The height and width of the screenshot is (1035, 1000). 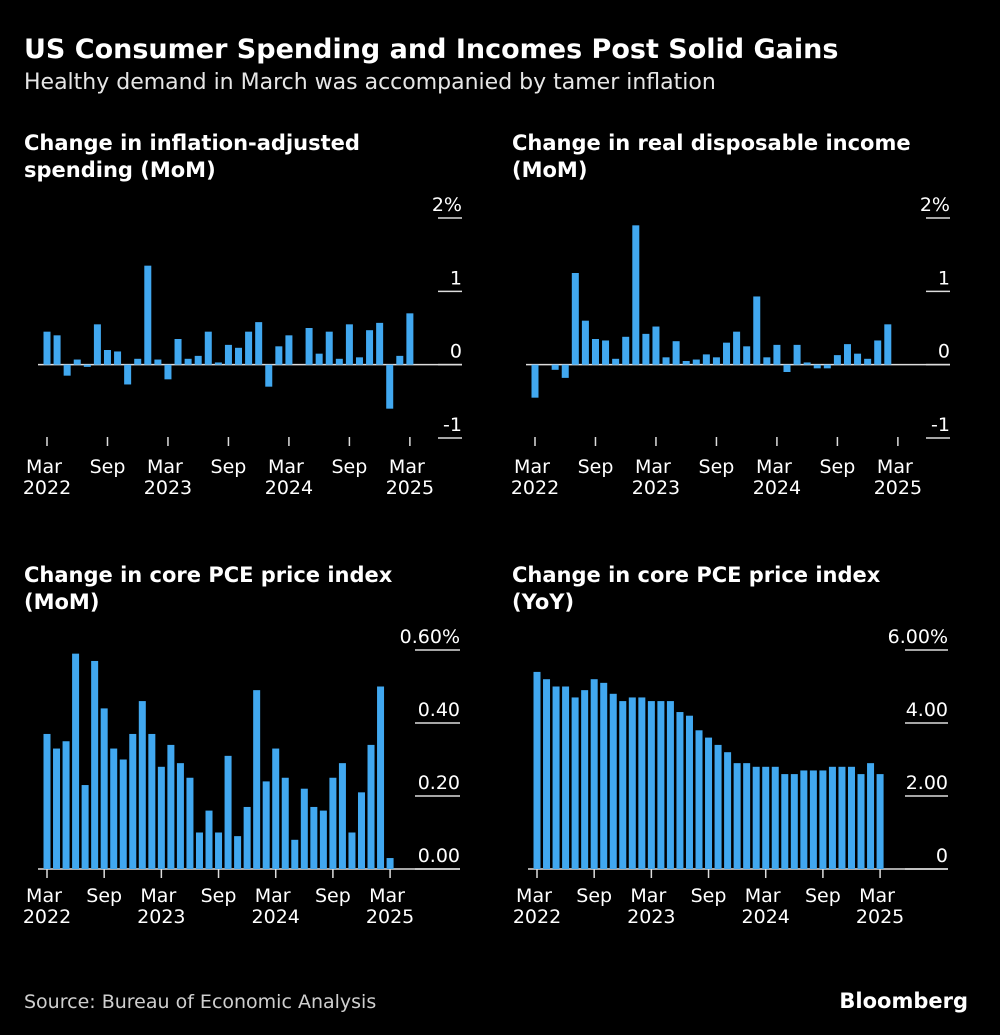 I want to click on chart-title: Change in core PCE price index (MoM), so click(x=208, y=588).